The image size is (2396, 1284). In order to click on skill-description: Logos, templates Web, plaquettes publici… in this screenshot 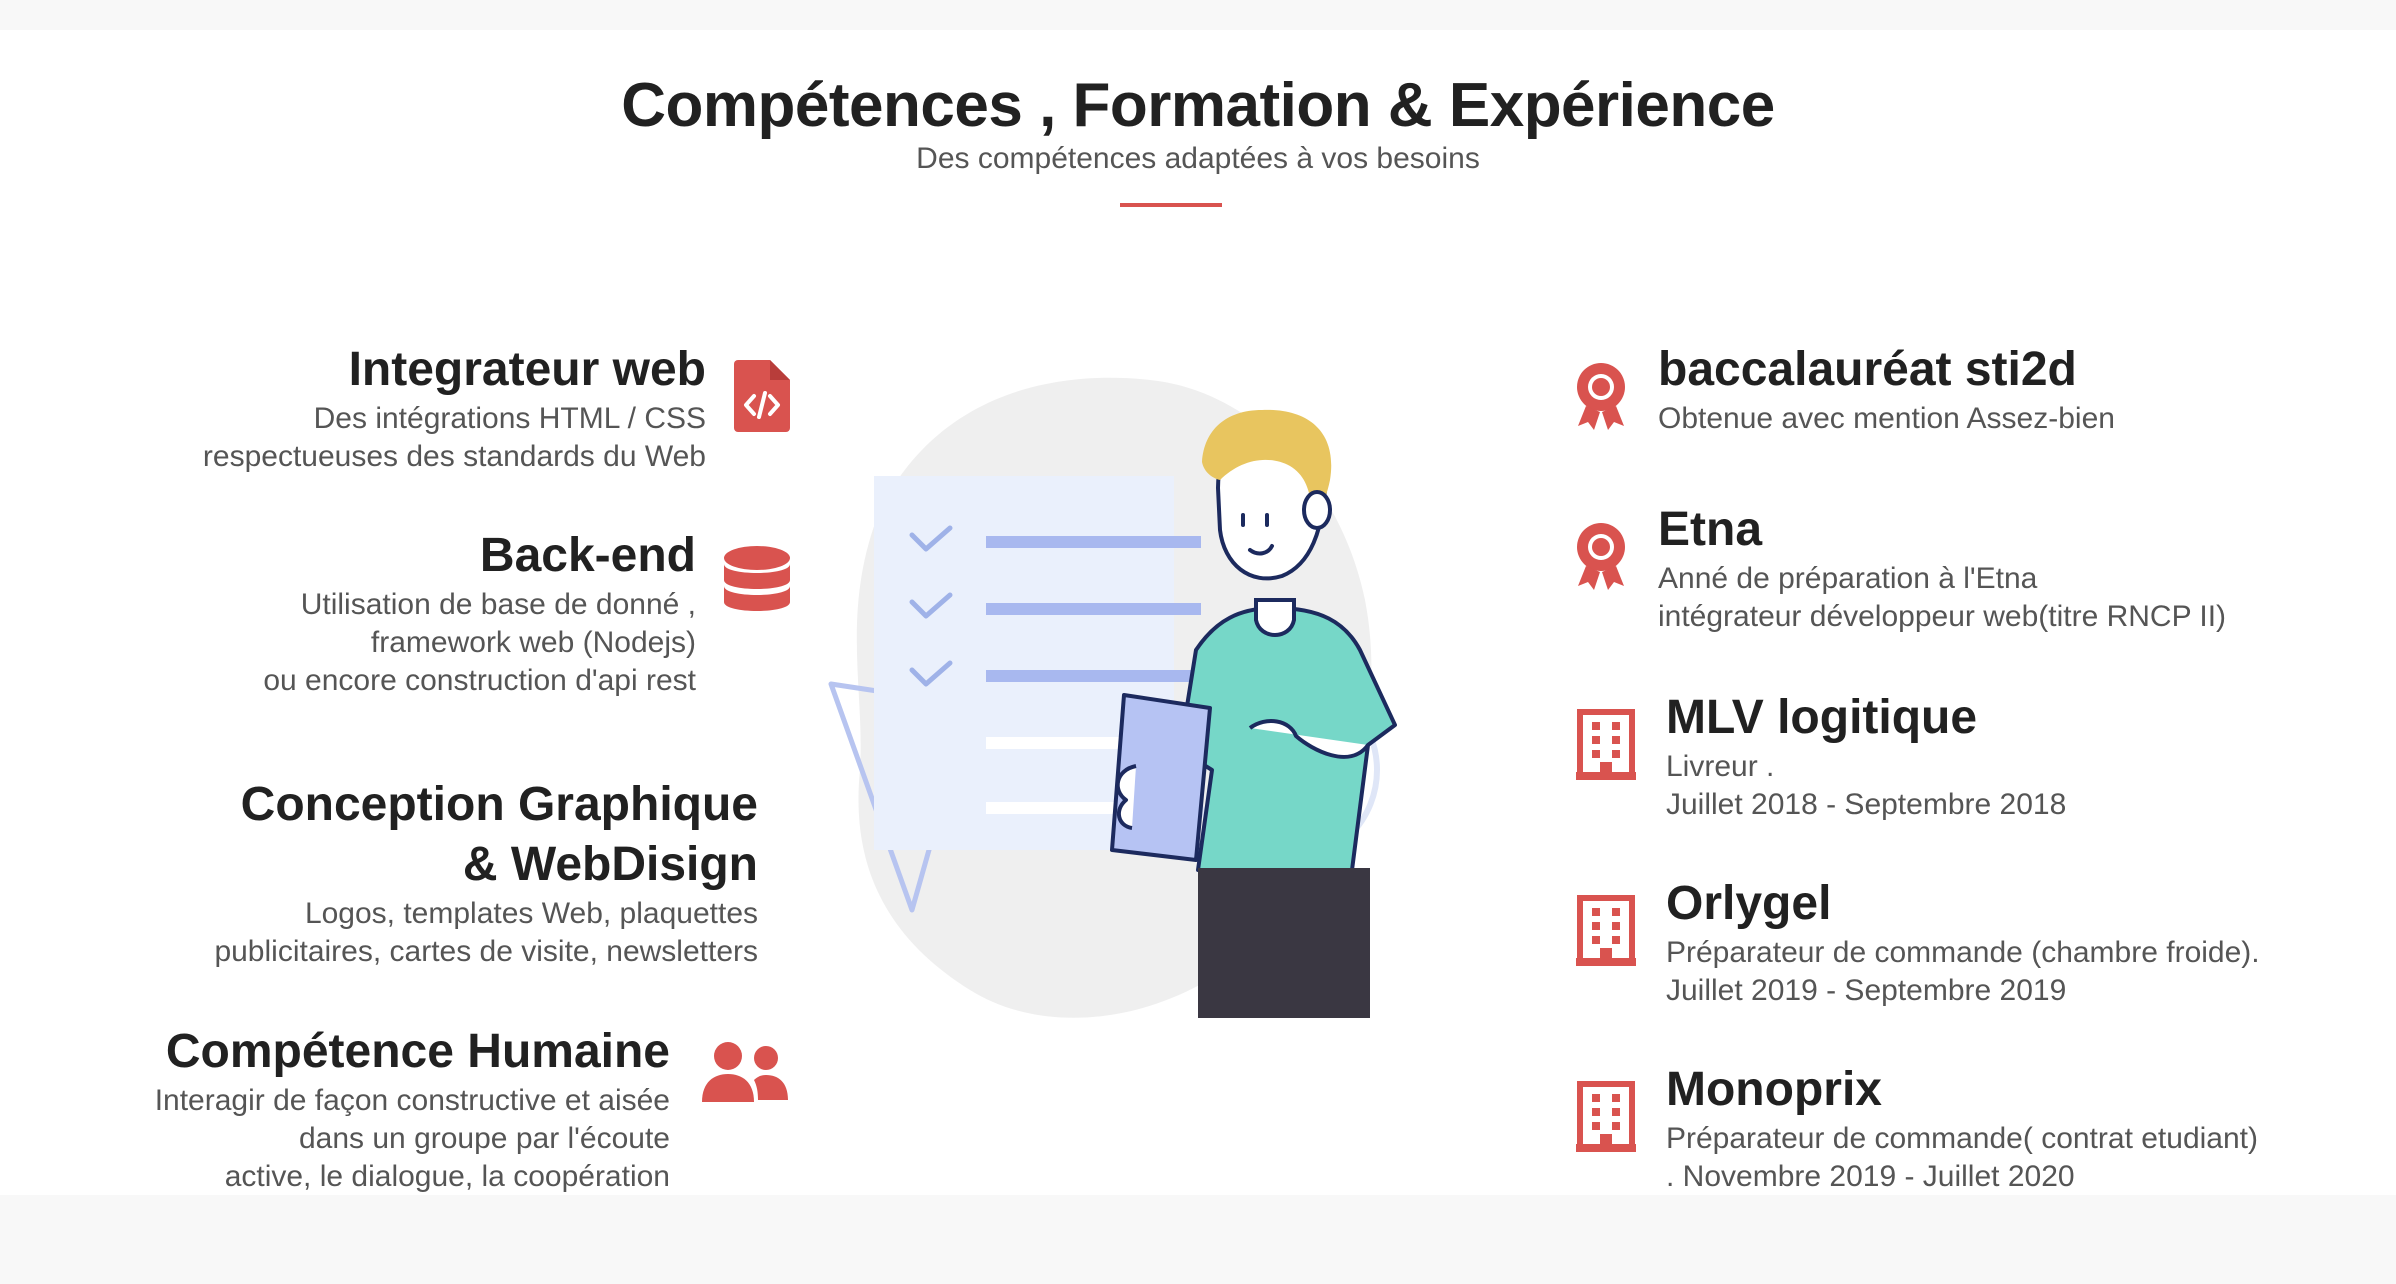, I will do `click(486, 932)`.